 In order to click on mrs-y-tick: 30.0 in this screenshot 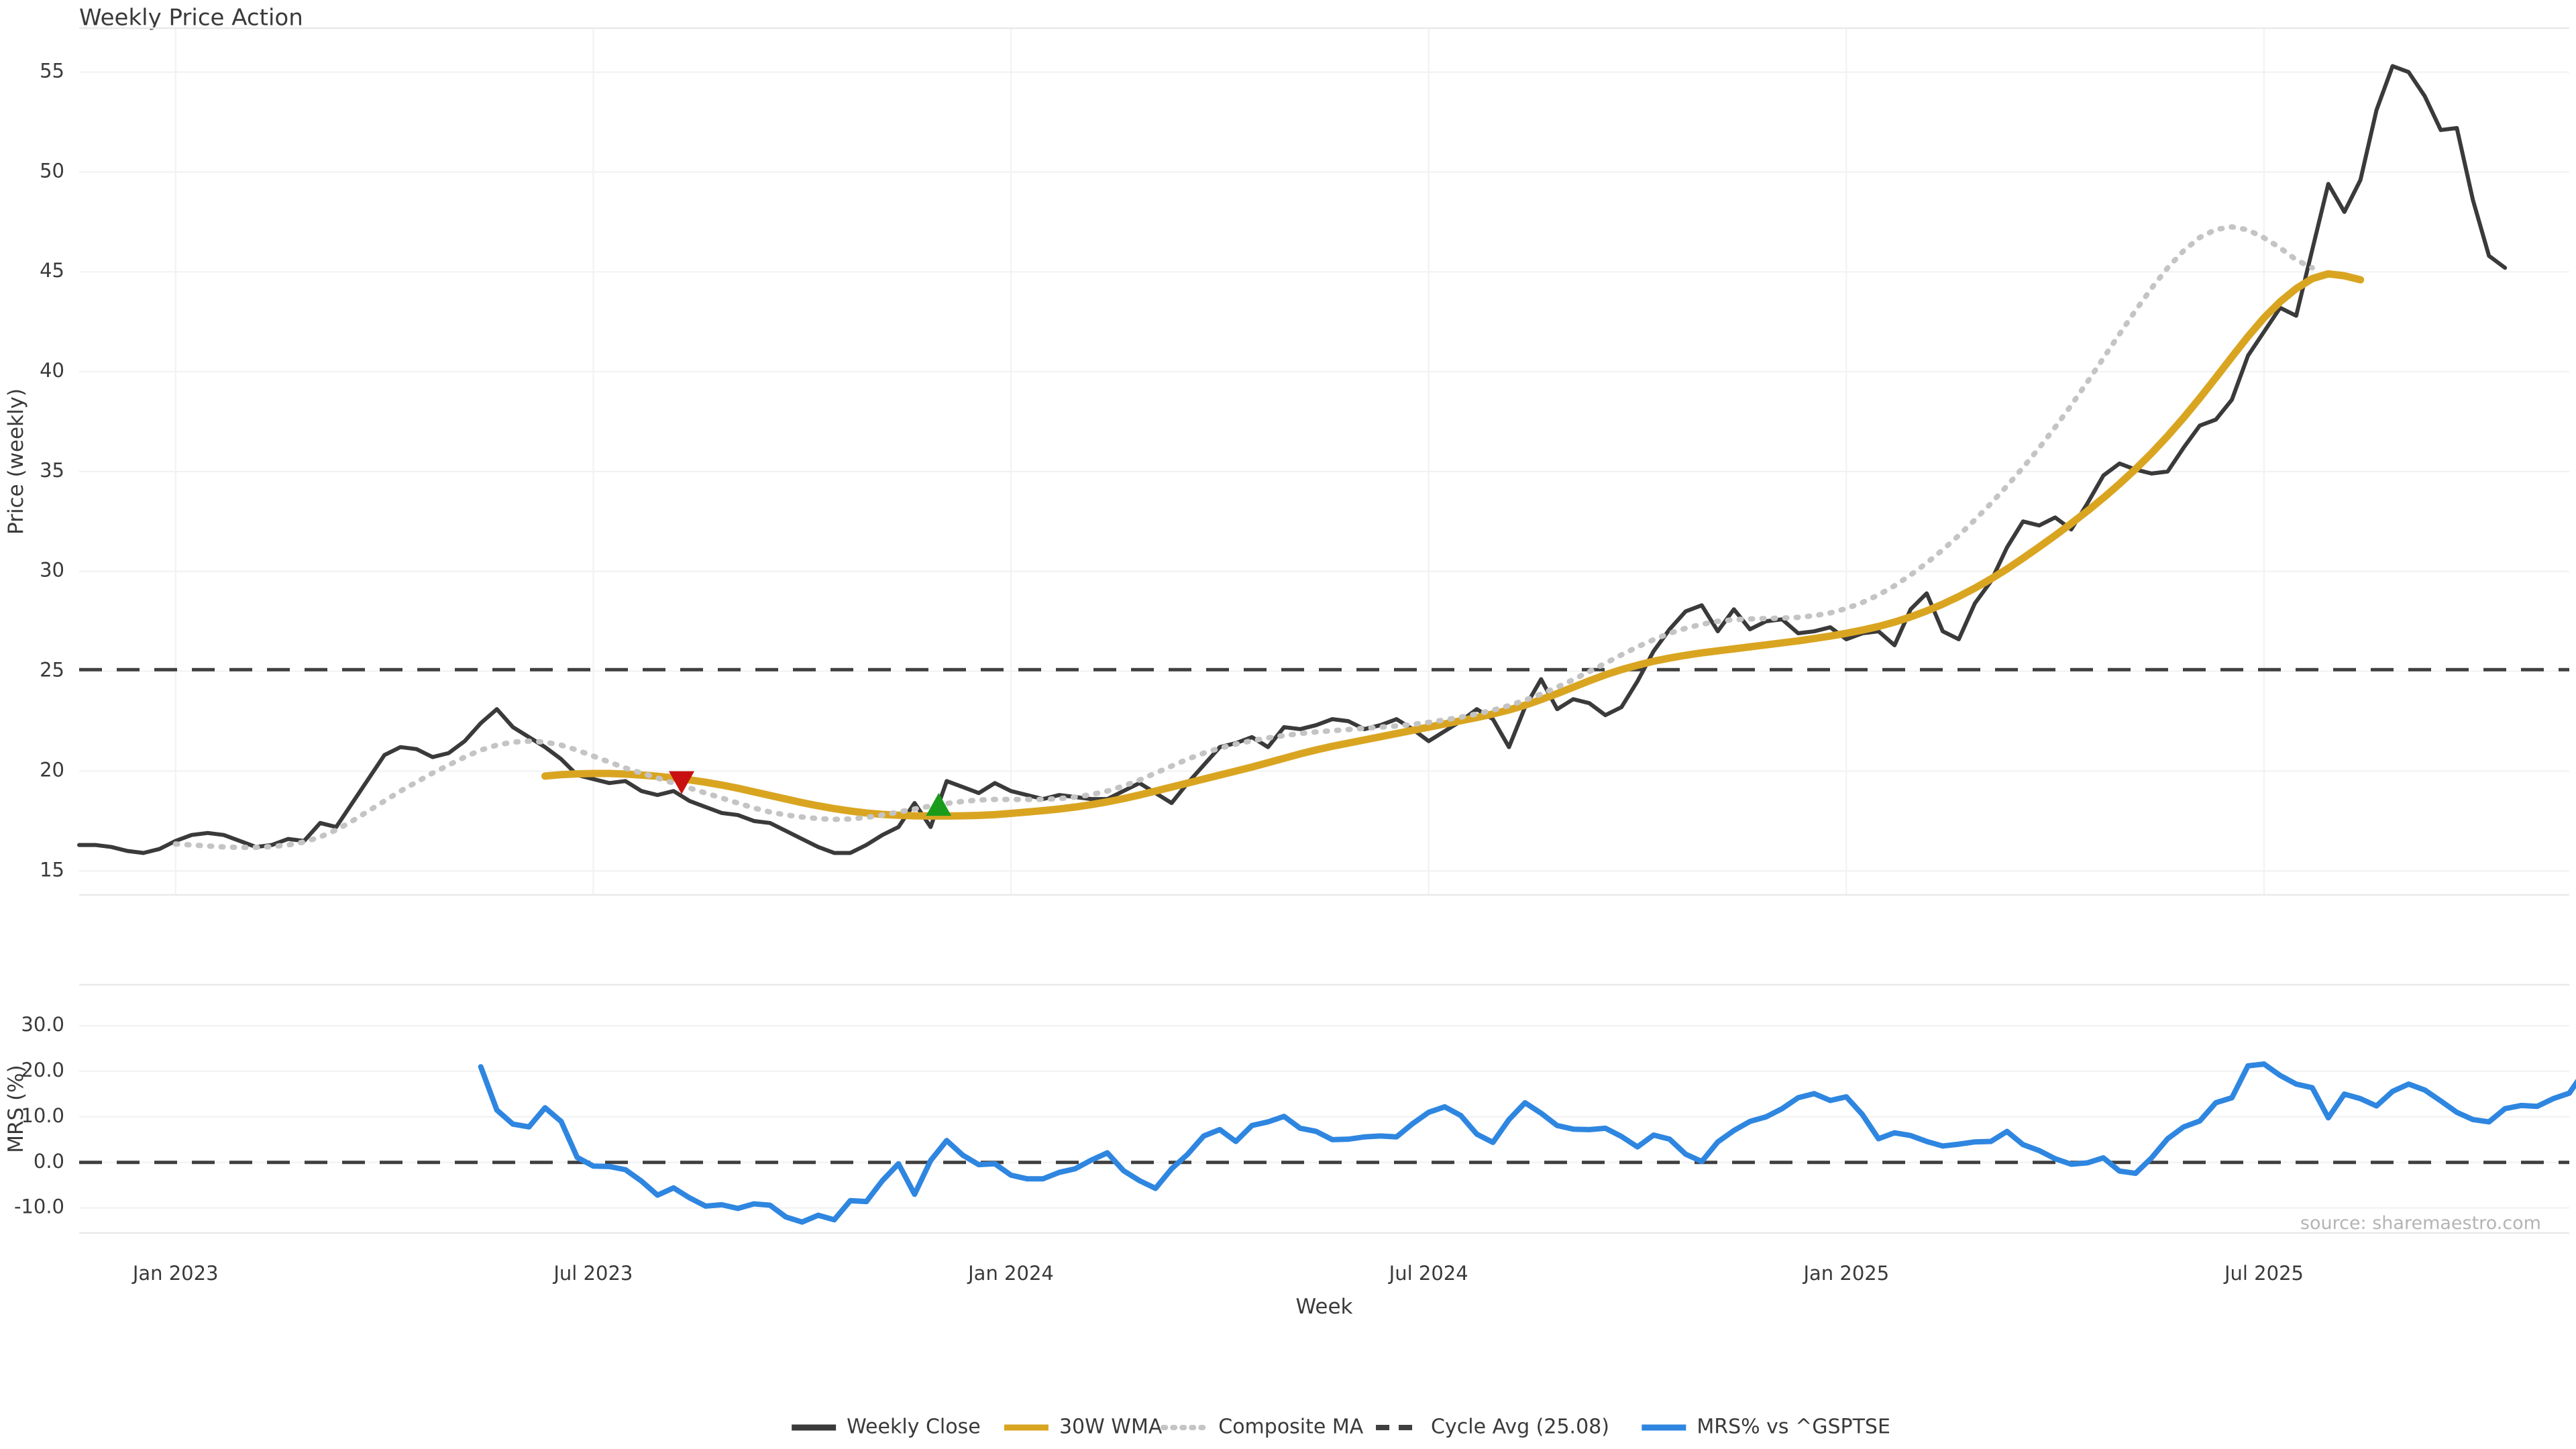, I will do `click(42, 1024)`.